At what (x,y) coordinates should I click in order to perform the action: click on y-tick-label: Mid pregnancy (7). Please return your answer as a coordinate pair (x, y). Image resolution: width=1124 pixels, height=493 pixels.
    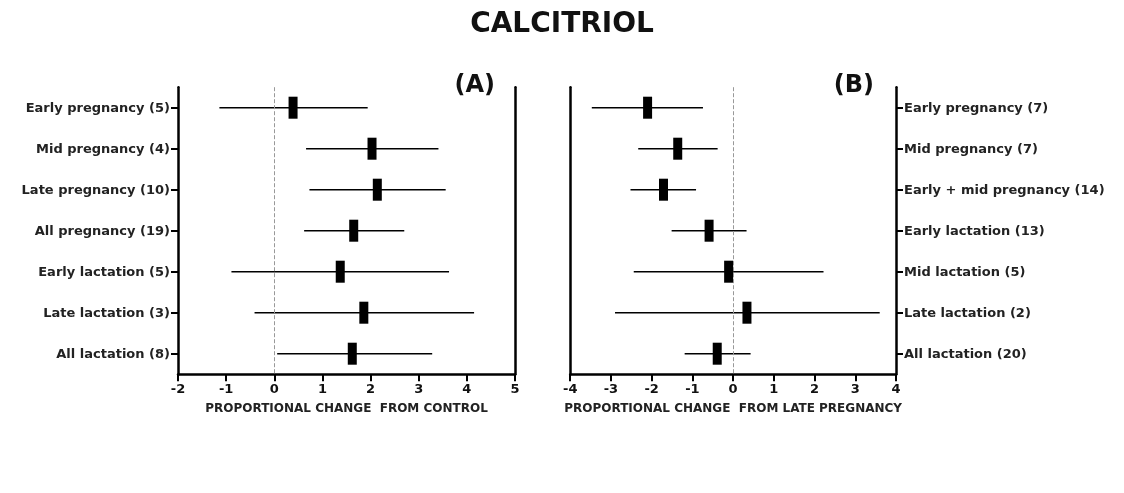
    Looking at the image, I should click on (971, 149).